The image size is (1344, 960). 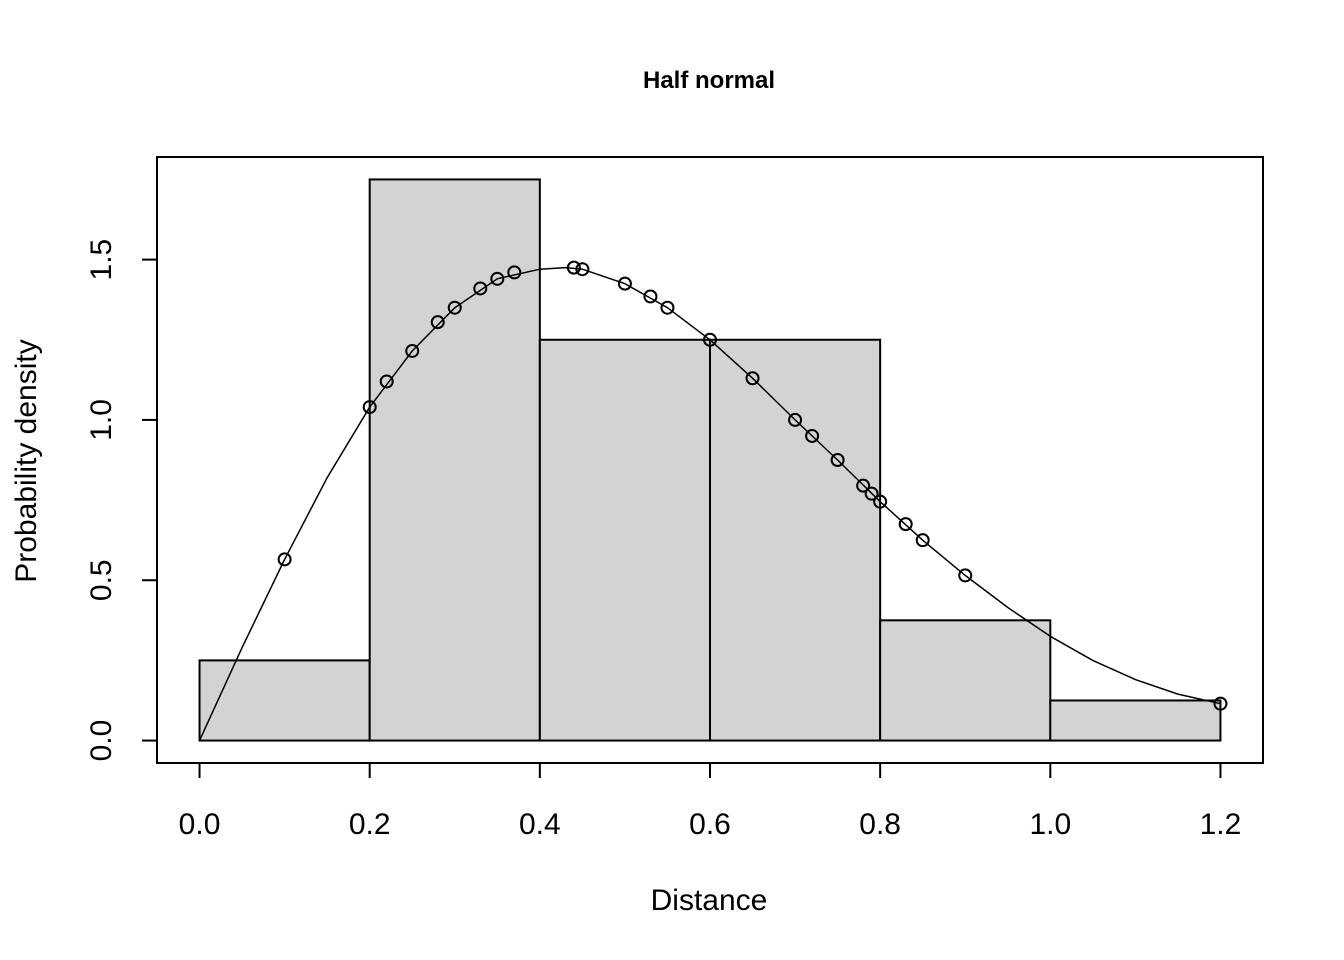 What do you see at coordinates (1050, 824) in the screenshot?
I see `x-tick-label: 1.0` at bounding box center [1050, 824].